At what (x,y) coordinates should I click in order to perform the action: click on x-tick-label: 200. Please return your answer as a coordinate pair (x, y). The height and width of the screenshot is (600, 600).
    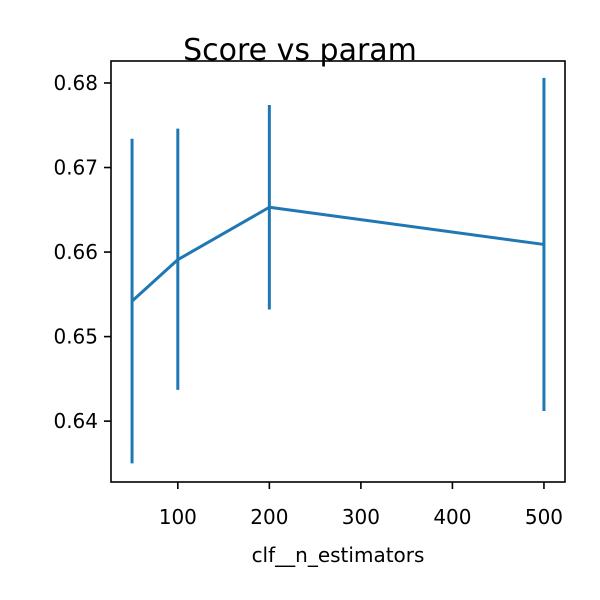
    Looking at the image, I should click on (269, 517).